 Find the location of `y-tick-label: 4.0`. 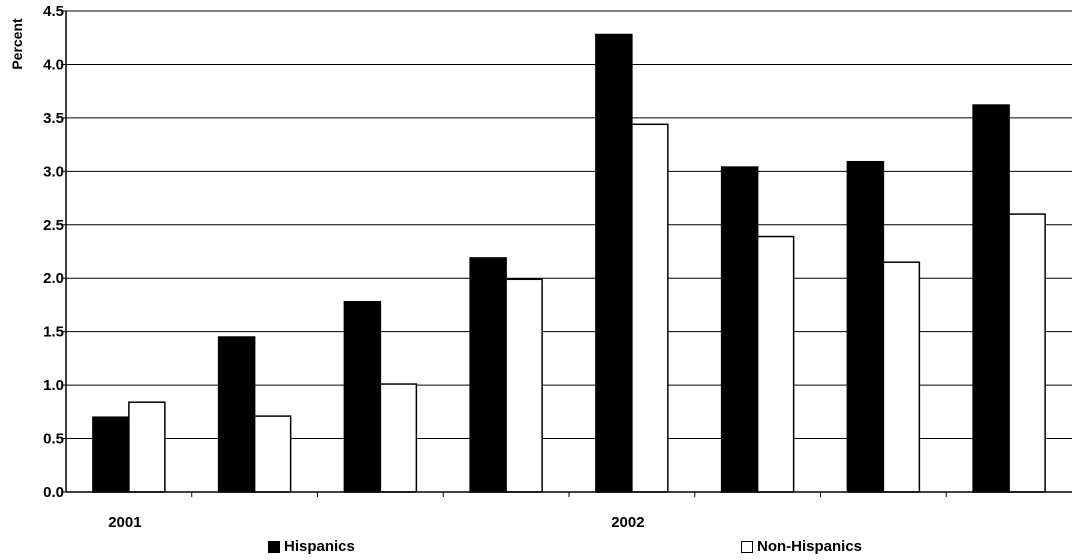

y-tick-label: 4.0 is located at coordinates (53, 64).